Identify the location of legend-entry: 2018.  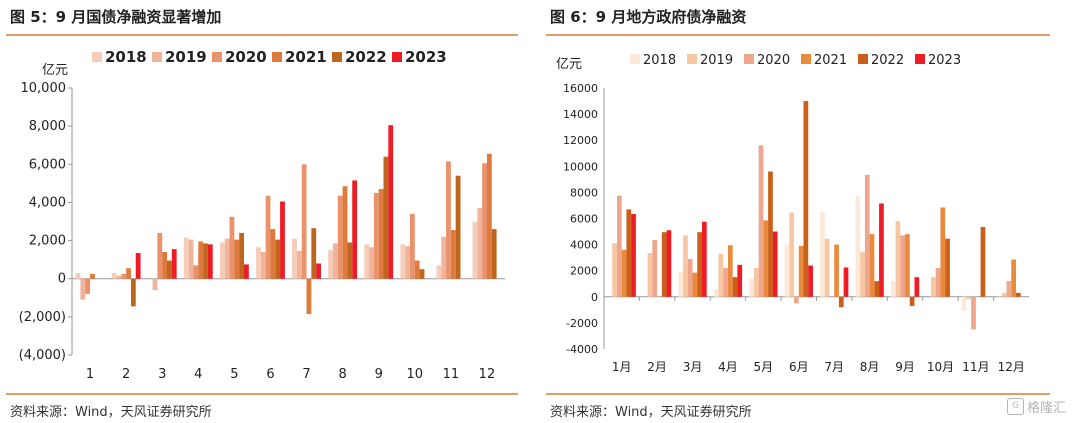
(659, 60).